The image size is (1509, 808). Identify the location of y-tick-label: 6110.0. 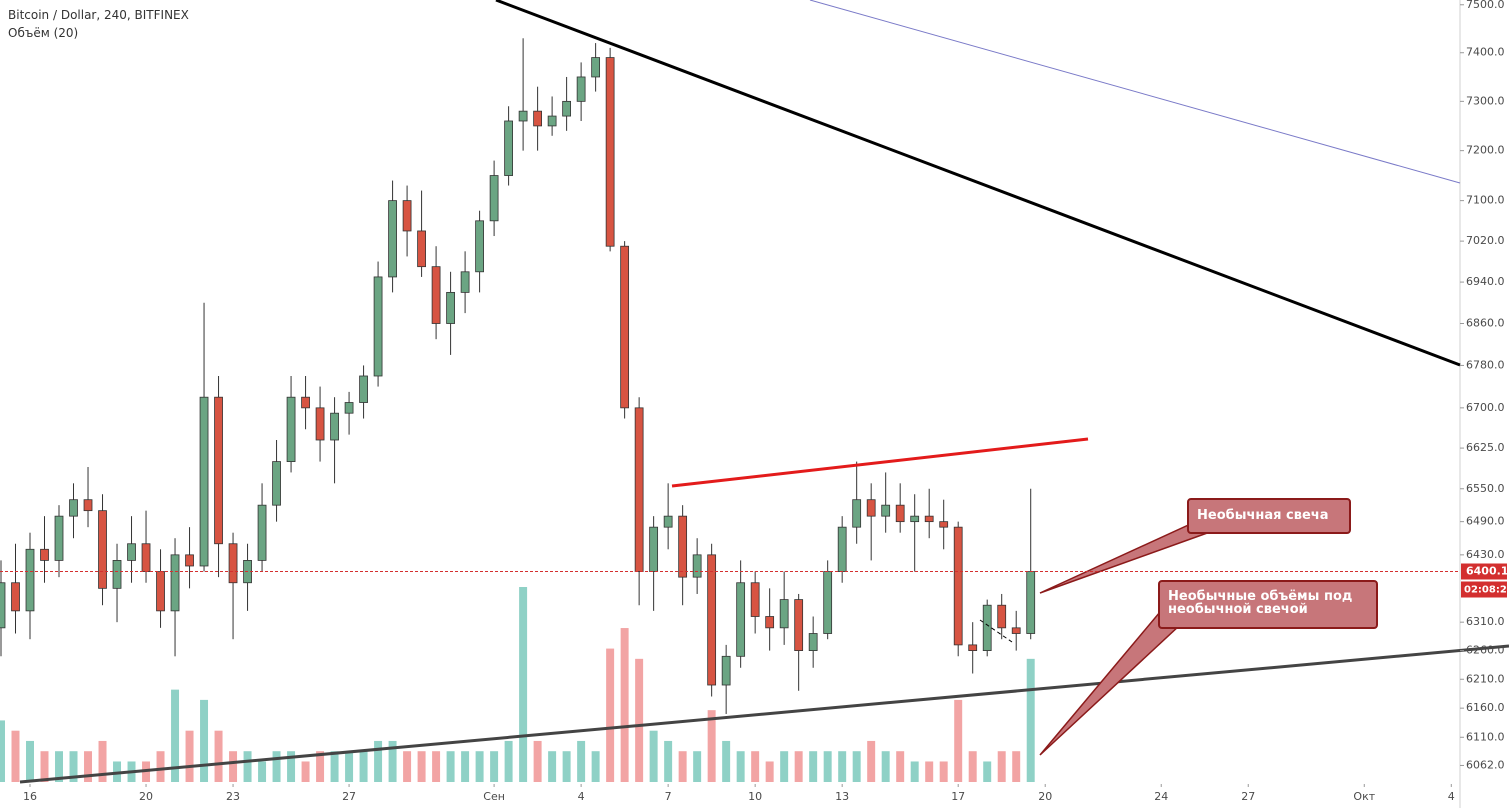
(1485, 736).